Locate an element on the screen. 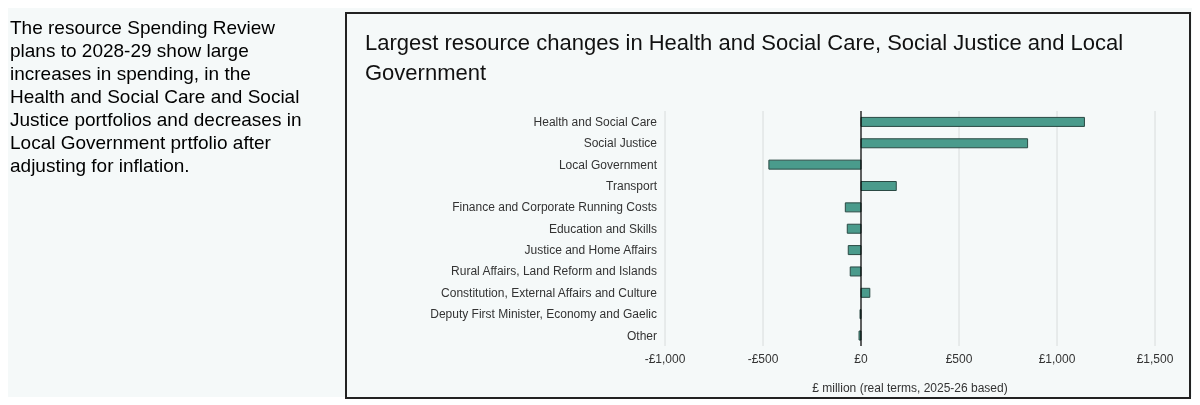 The image size is (1200, 405). y-tick-label: Transport is located at coordinates (632, 186).